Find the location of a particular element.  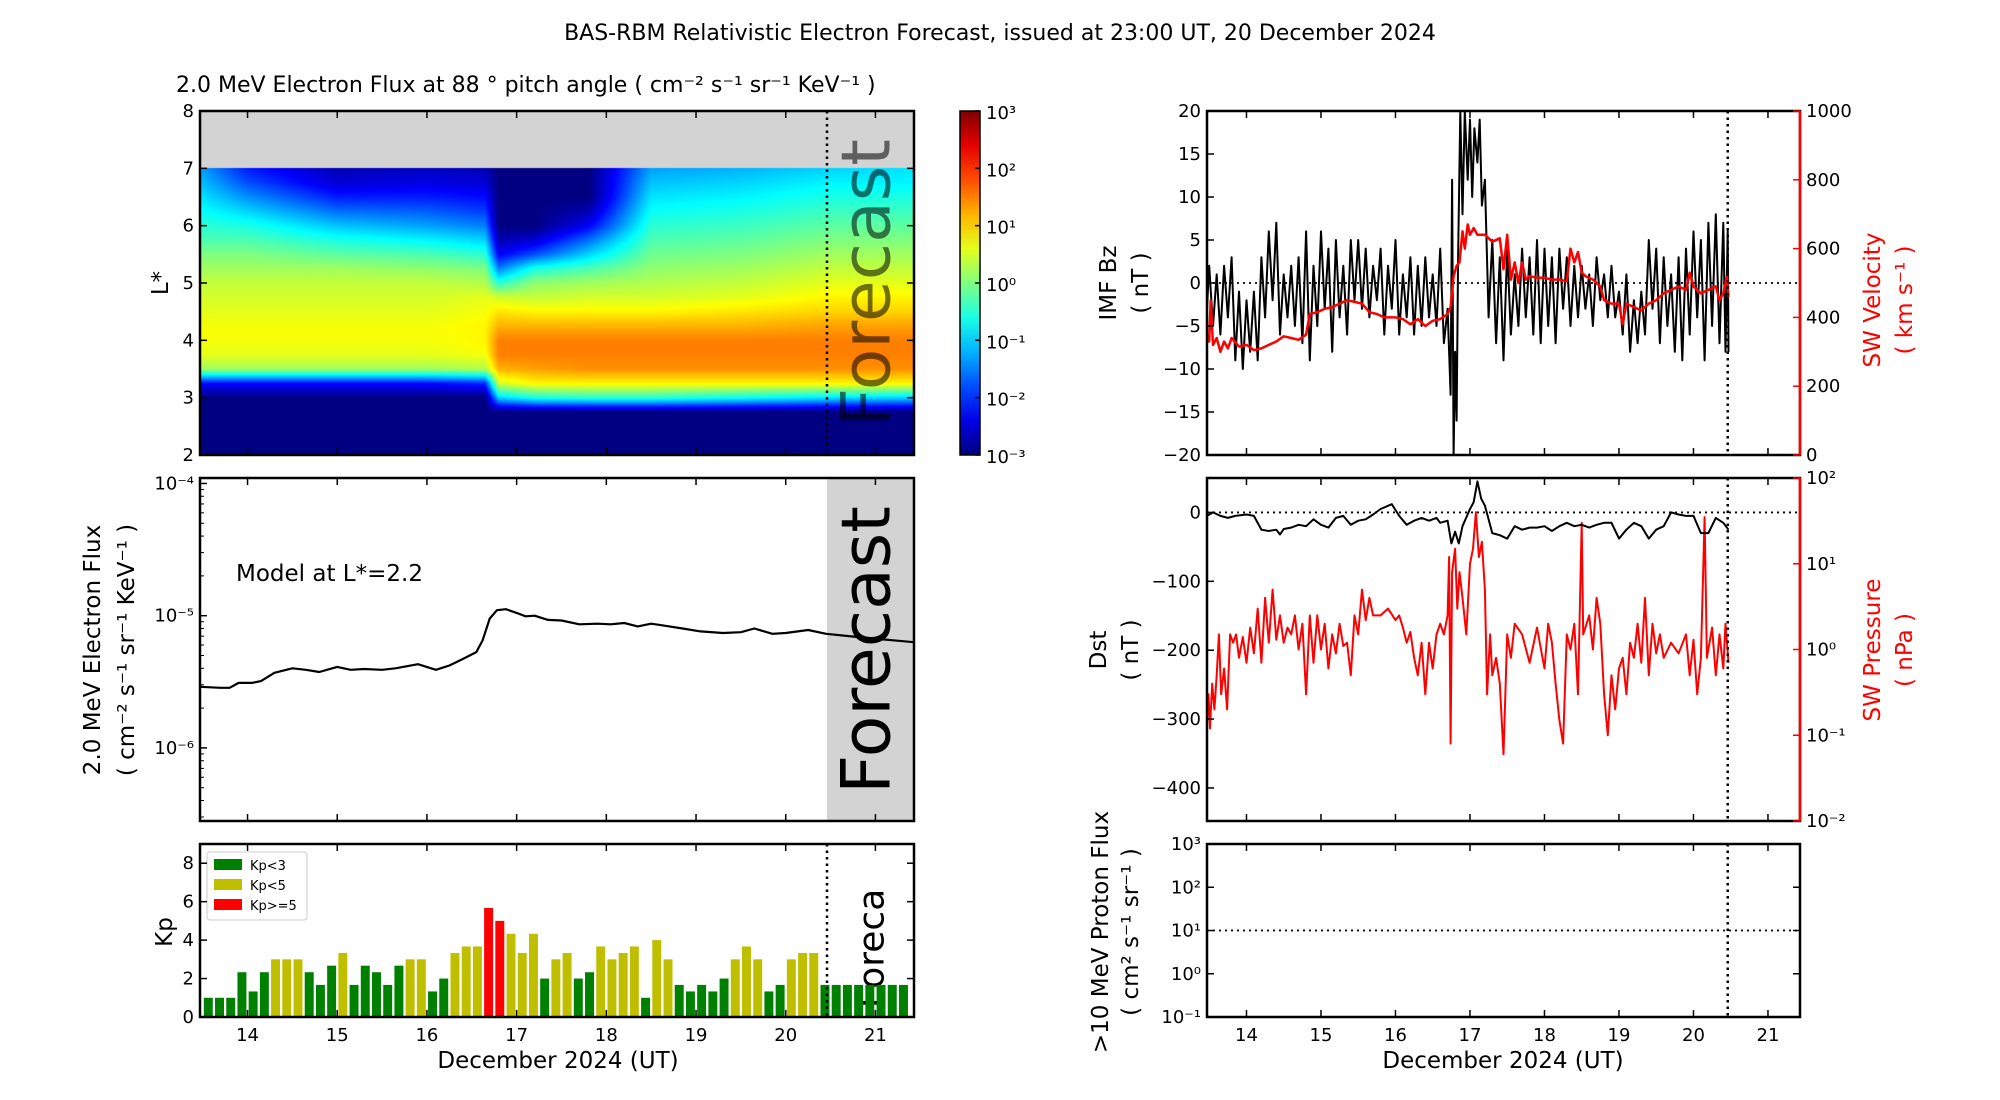

y-tick-label: 10² is located at coordinates (1821, 478).